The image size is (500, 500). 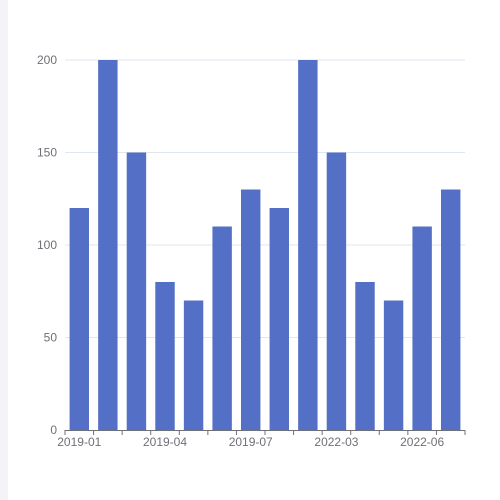 What do you see at coordinates (79, 442) in the screenshot?
I see `x-tick-label: 2019-01` at bounding box center [79, 442].